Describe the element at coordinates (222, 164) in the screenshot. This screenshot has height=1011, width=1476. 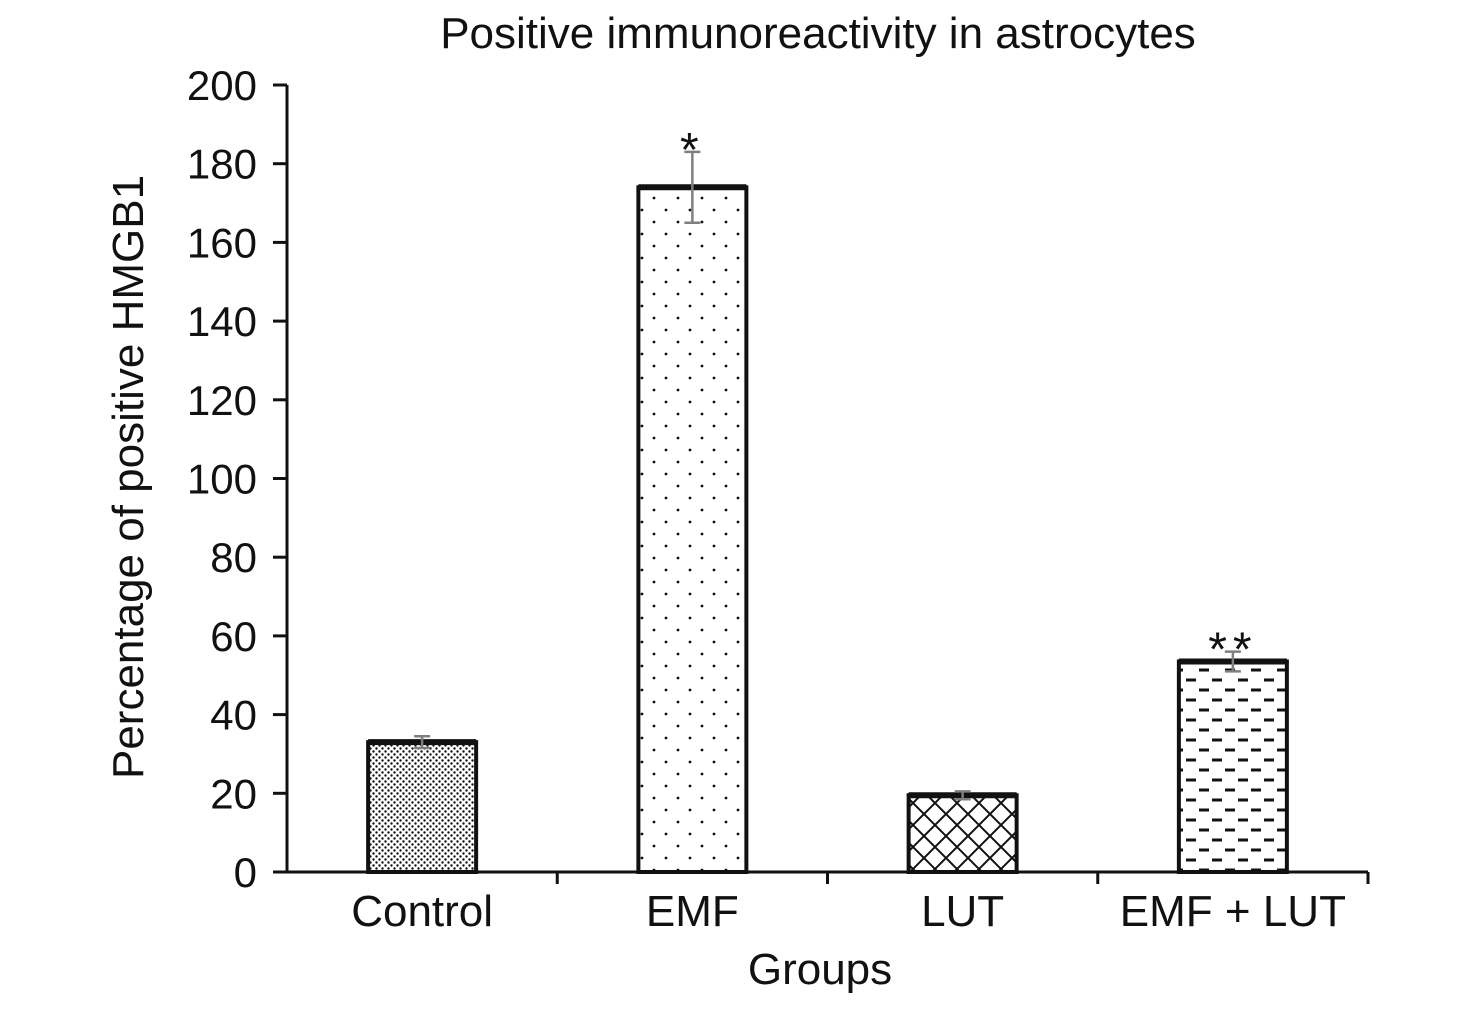
I see `y-tick-label: 180` at that location.